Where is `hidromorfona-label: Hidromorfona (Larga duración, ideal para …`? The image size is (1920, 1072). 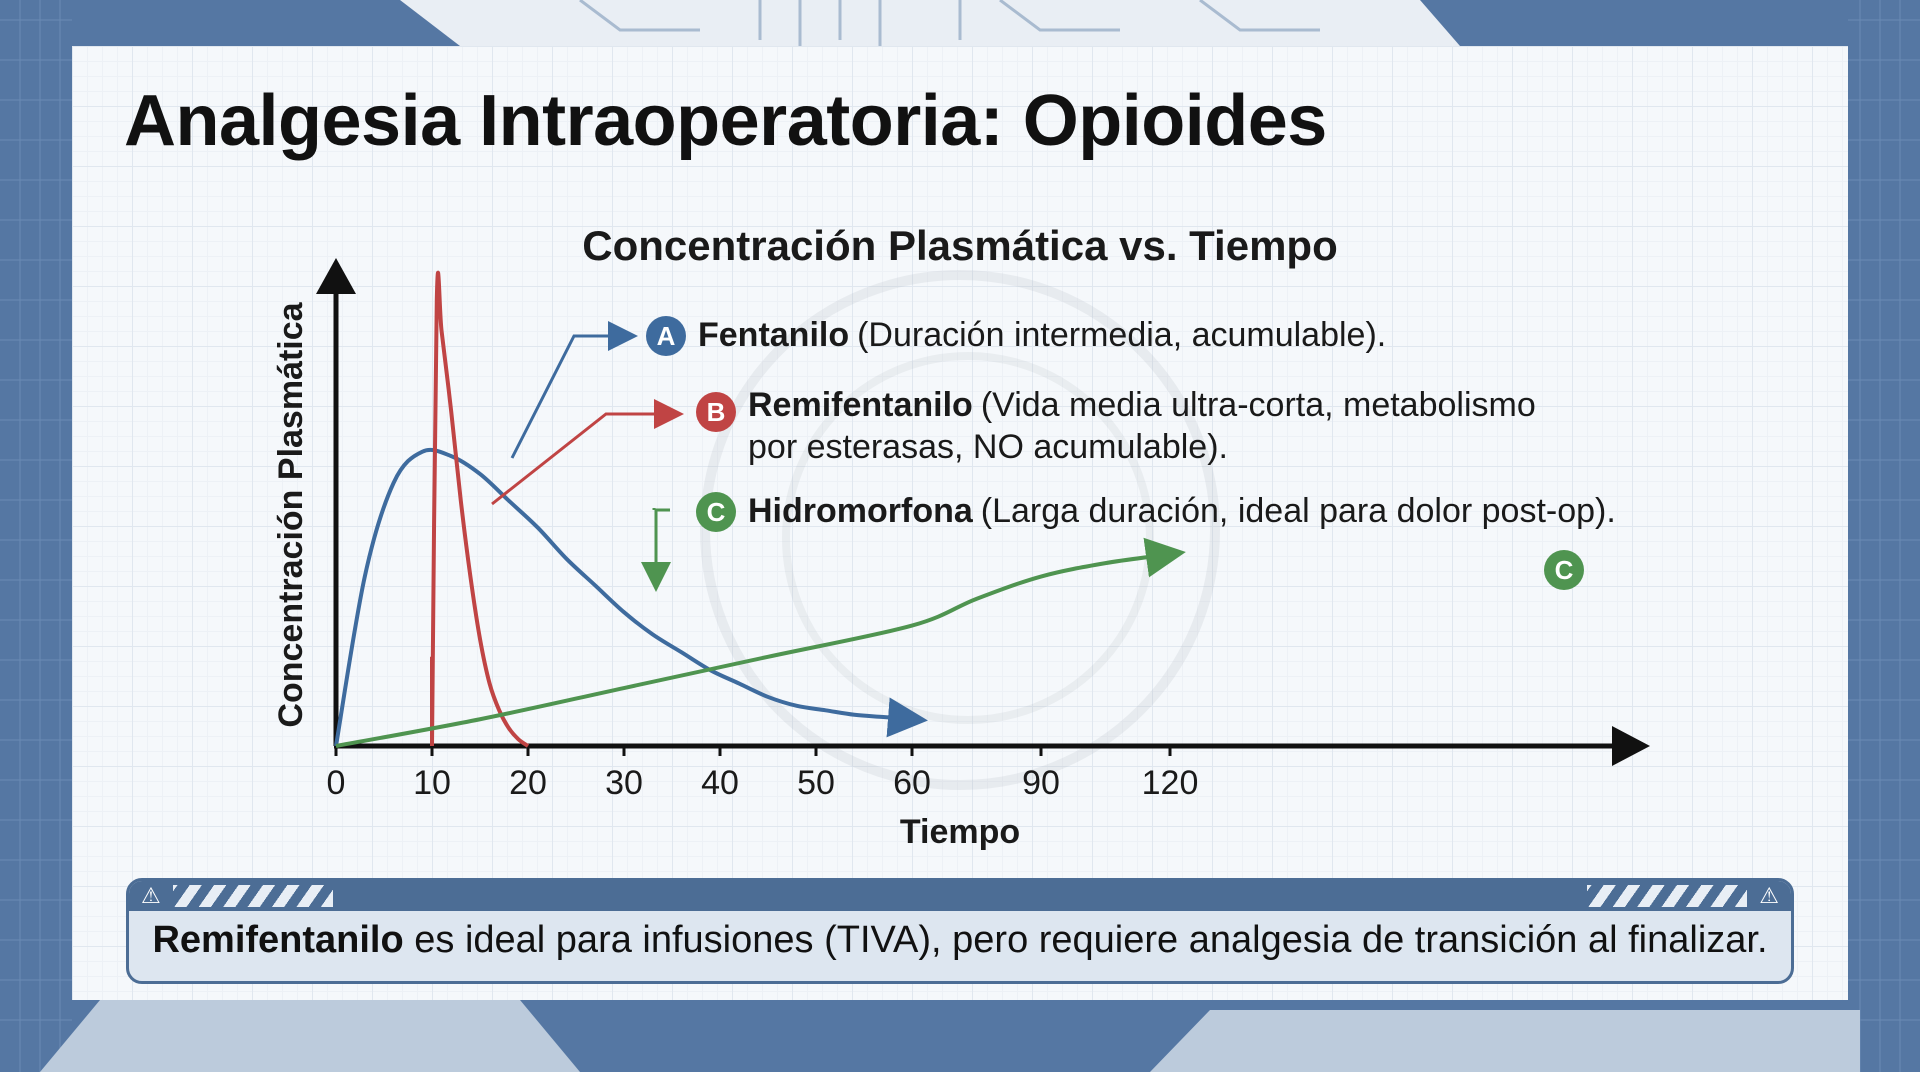
hidromorfona-label: Hidromorfona (Larga duración, ideal para … is located at coordinates (1182, 511).